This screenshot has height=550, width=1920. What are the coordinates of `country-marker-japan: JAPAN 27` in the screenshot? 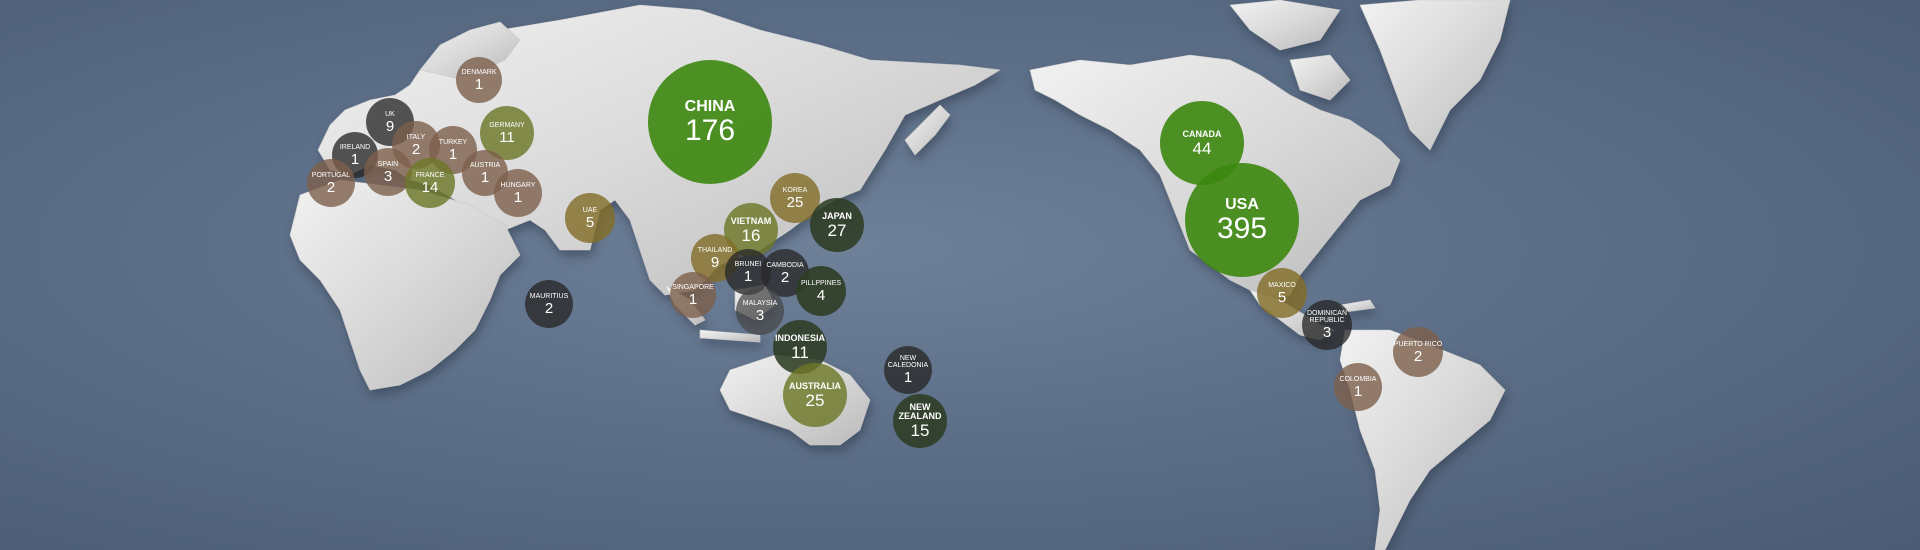 It's located at (837, 225).